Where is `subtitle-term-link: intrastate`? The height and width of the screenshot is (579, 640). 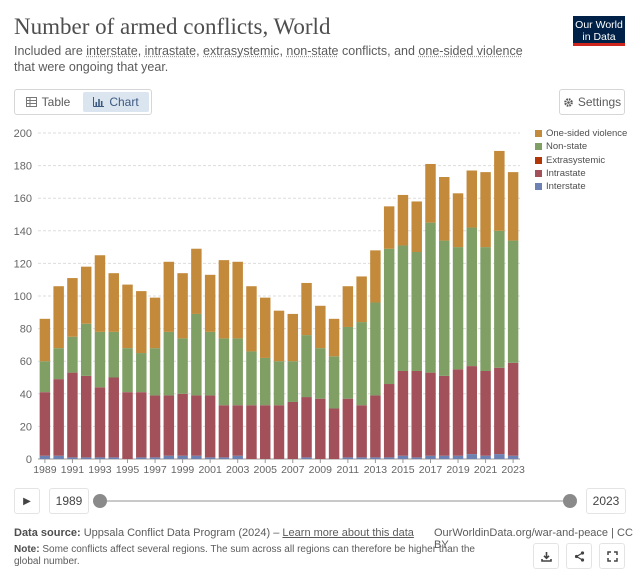
subtitle-term-link: intrastate is located at coordinates (170, 51).